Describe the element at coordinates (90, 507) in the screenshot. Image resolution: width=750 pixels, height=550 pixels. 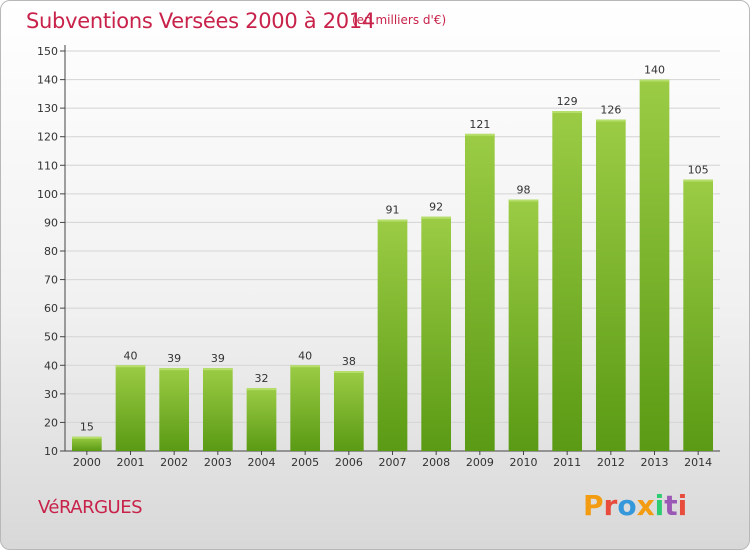
I see `commune-name: VéRARGUES` at that location.